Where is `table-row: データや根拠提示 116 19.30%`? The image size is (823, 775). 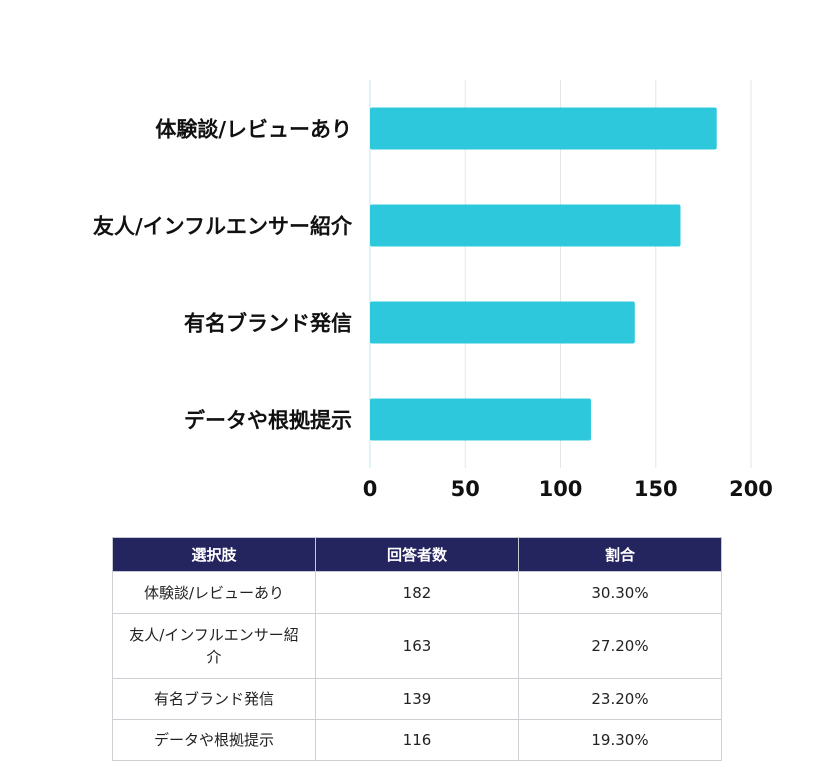 table-row: データや根拠提示 116 19.30% is located at coordinates (417, 740).